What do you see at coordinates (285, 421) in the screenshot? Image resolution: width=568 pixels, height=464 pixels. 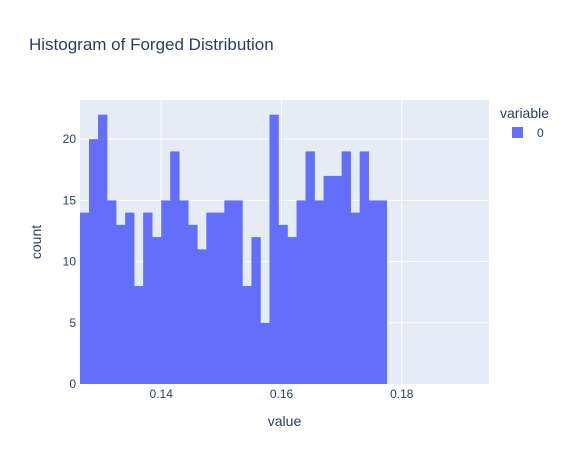 I see `x-axis-label: value` at bounding box center [285, 421].